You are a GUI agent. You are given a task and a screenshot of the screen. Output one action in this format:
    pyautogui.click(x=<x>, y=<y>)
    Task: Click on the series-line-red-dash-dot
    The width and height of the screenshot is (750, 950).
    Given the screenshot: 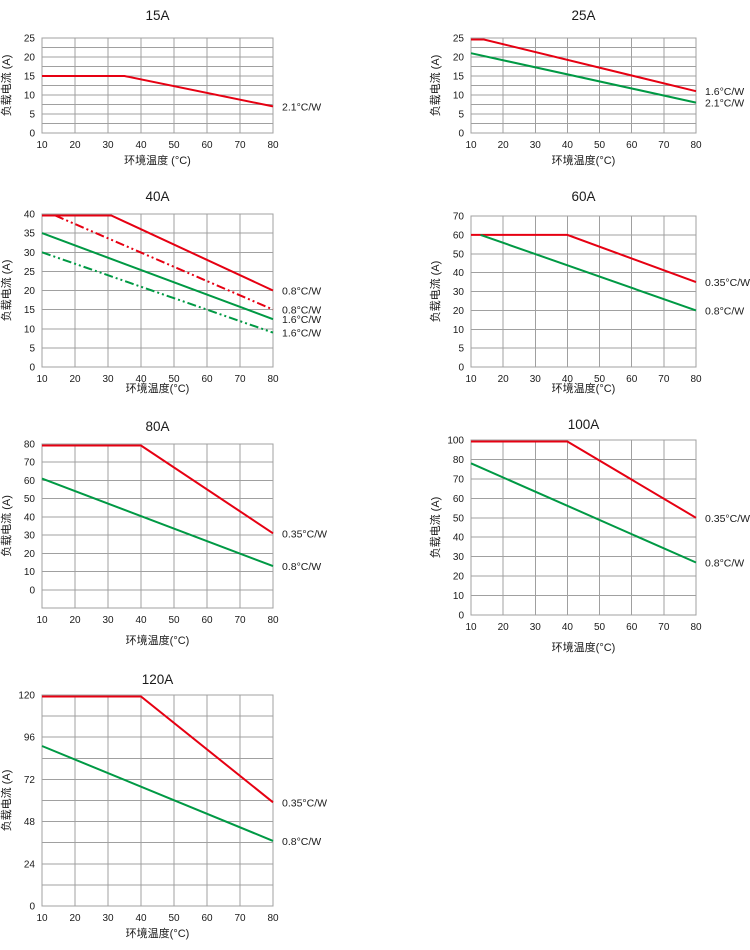 What is the action you would take?
    pyautogui.click(x=164, y=262)
    